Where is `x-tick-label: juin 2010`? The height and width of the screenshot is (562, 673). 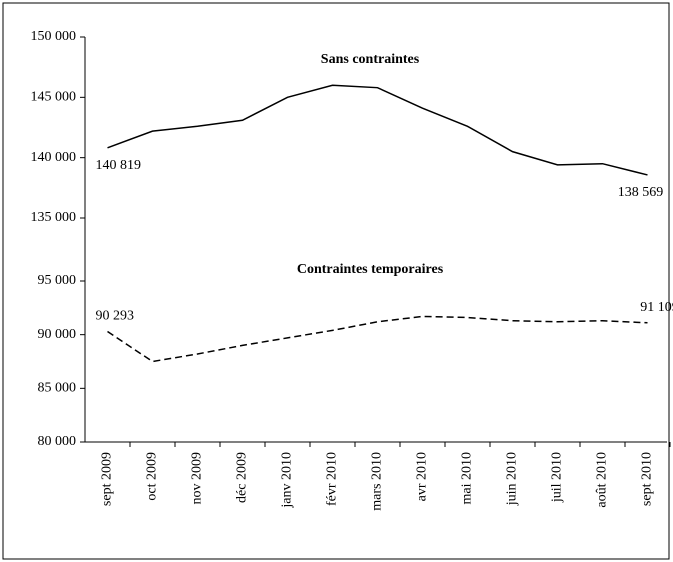 x-tick-label: juin 2010 is located at coordinates (512, 479).